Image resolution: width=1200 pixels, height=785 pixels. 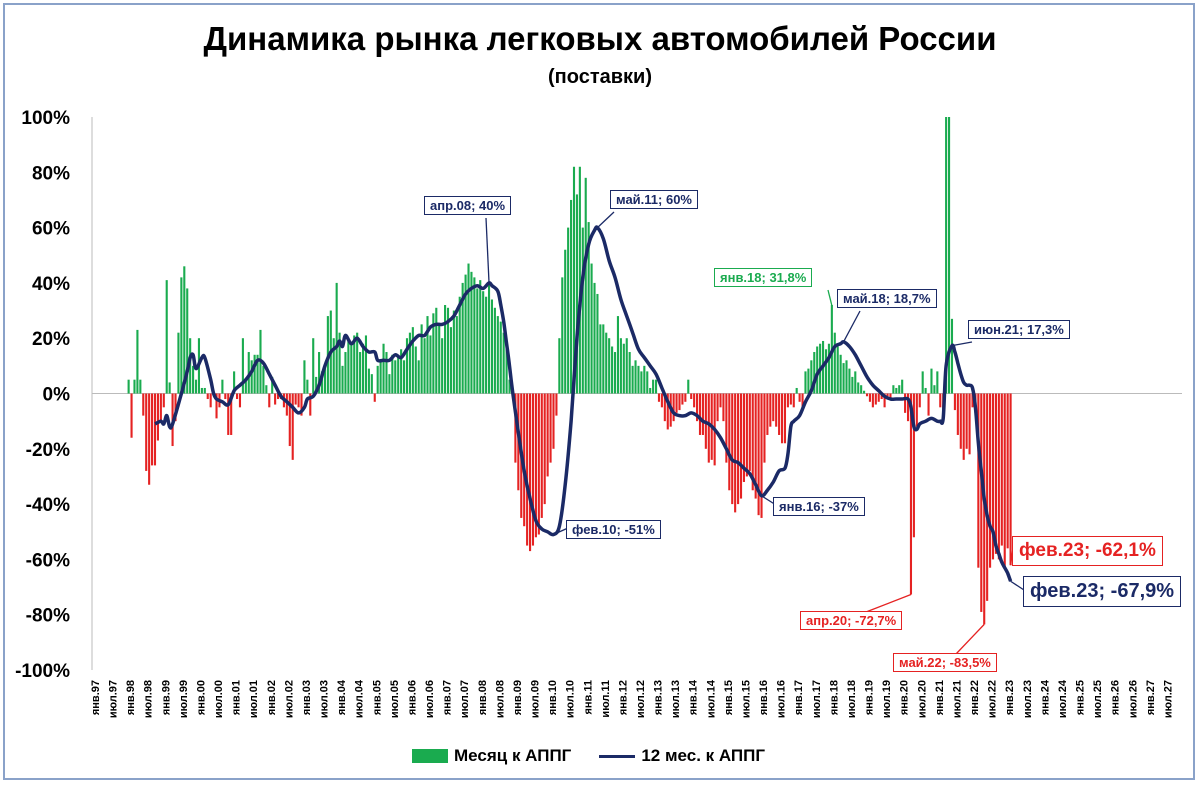 I want to click on x-tick-label: янв.17, so click(x=799, y=697).